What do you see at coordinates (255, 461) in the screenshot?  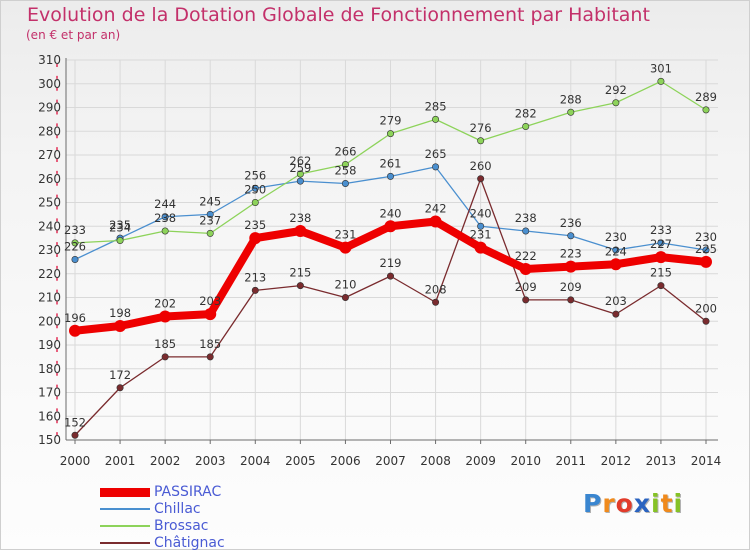 I see `x-tick-label: 2004` at bounding box center [255, 461].